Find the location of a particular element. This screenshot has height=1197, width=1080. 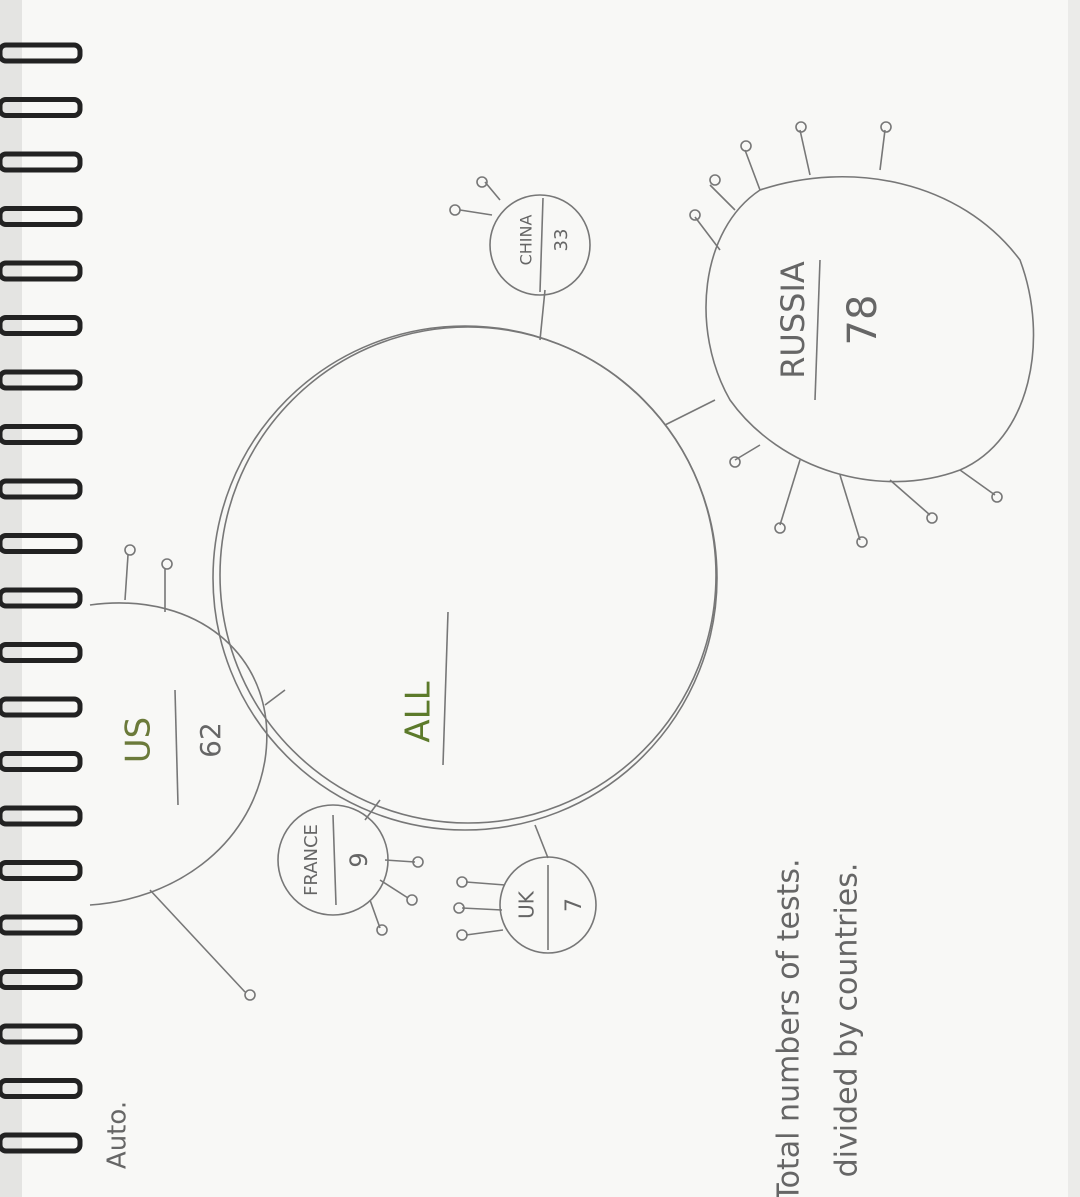

caption-line: Total numbers of tests. is located at coordinates (789, 1027).